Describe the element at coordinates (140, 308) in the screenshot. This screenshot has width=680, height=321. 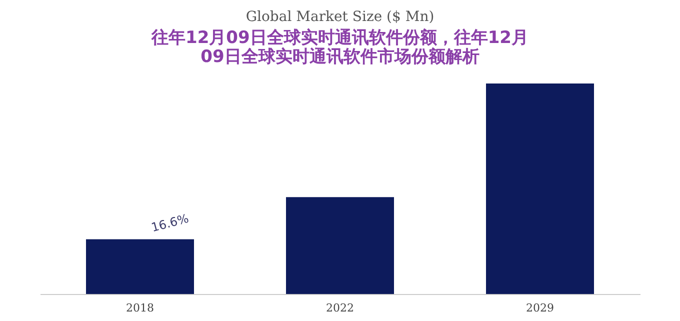
I see `x-tick-label: 2018` at that location.